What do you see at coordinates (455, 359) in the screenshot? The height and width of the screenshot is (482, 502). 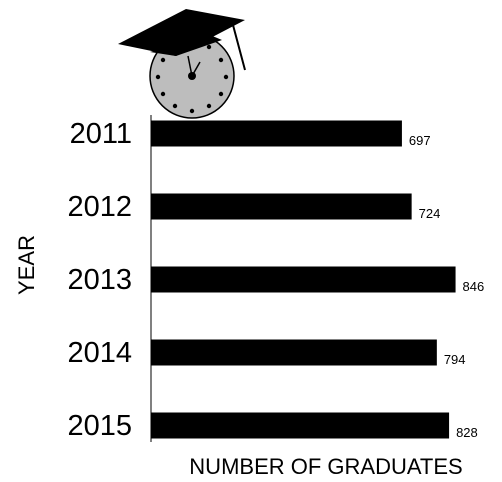 I see `value-label: 794` at bounding box center [455, 359].